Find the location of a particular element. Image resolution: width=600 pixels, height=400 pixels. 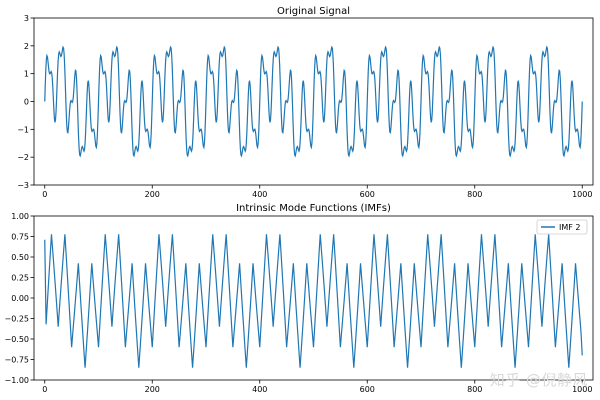

imf-title: Intrinsic Mode Functions (IMFs) is located at coordinates (313, 208).